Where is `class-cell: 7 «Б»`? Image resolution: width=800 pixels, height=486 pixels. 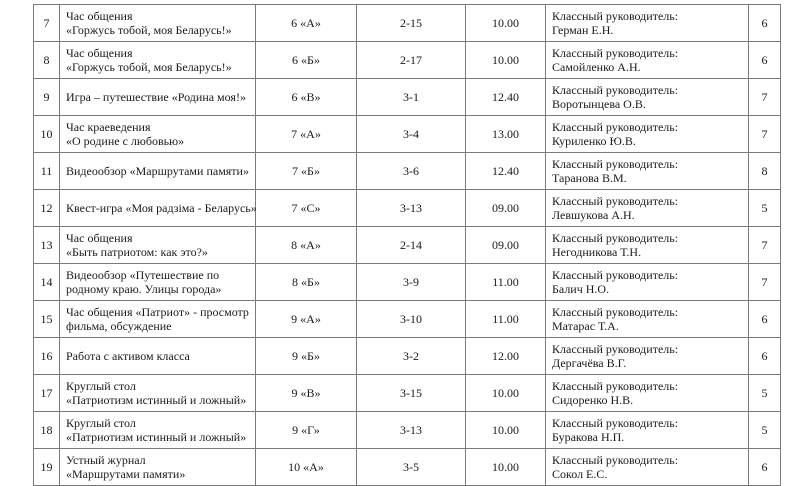 class-cell: 7 «Б» is located at coordinates (306, 171).